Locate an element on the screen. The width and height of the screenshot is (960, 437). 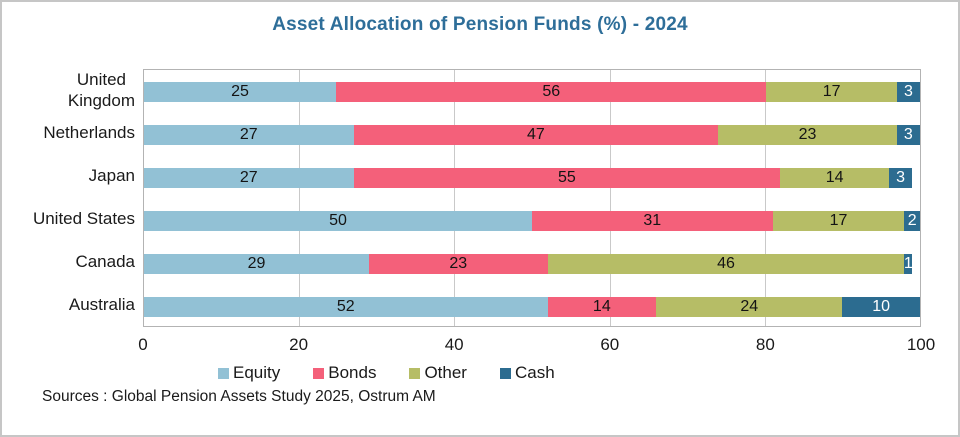
bar-row: 27 55 14 3 is located at coordinates (532, 177).